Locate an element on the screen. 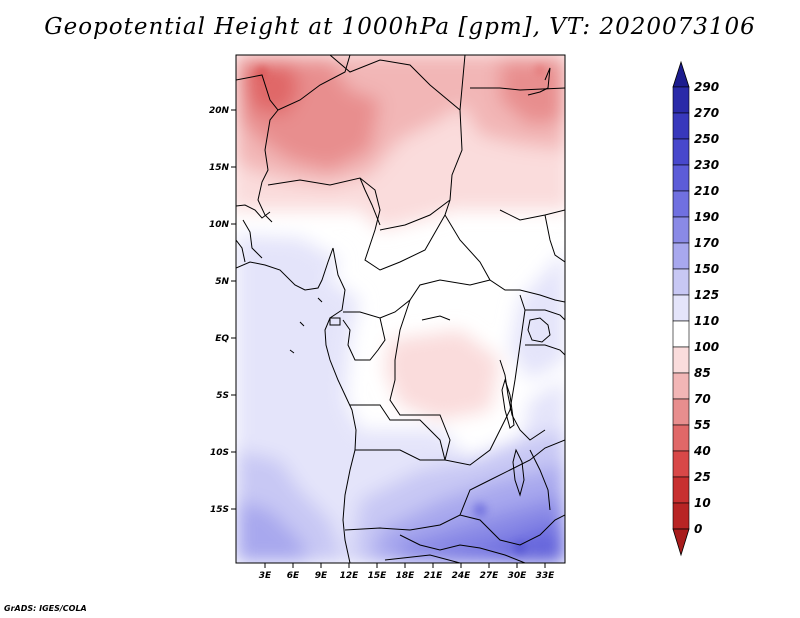 The image size is (800, 618). colorbar-label: 85 is located at coordinates (702, 373).